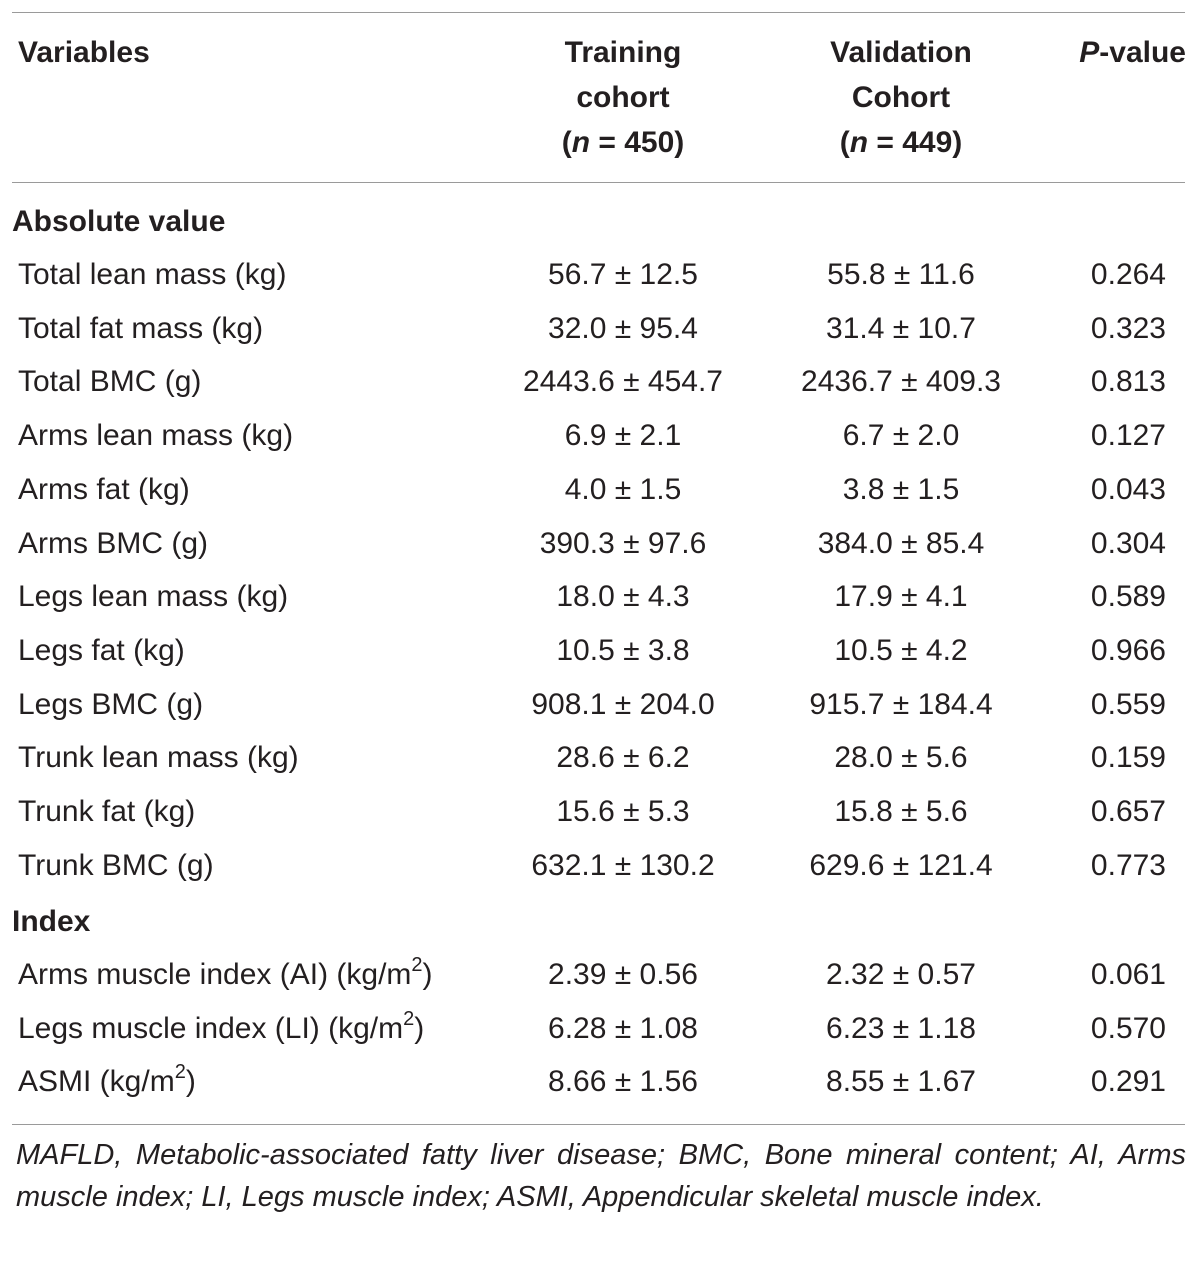  What do you see at coordinates (84, 52) in the screenshot?
I see `header-variables: Variables` at bounding box center [84, 52].